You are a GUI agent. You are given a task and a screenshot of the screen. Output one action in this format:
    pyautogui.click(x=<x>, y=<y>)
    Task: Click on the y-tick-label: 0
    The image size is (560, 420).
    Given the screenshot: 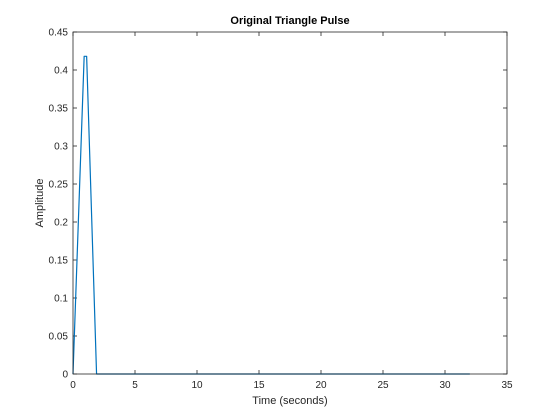 What is the action you would take?
    pyautogui.click(x=65, y=375)
    